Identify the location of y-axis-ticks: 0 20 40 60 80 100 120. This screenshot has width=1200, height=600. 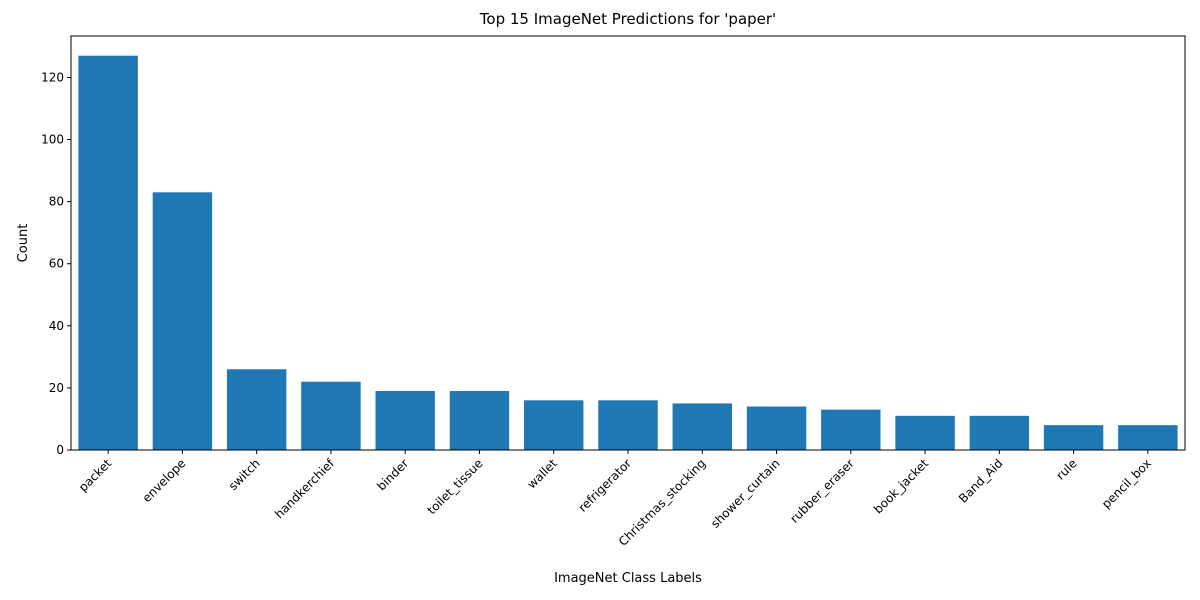
(56, 263).